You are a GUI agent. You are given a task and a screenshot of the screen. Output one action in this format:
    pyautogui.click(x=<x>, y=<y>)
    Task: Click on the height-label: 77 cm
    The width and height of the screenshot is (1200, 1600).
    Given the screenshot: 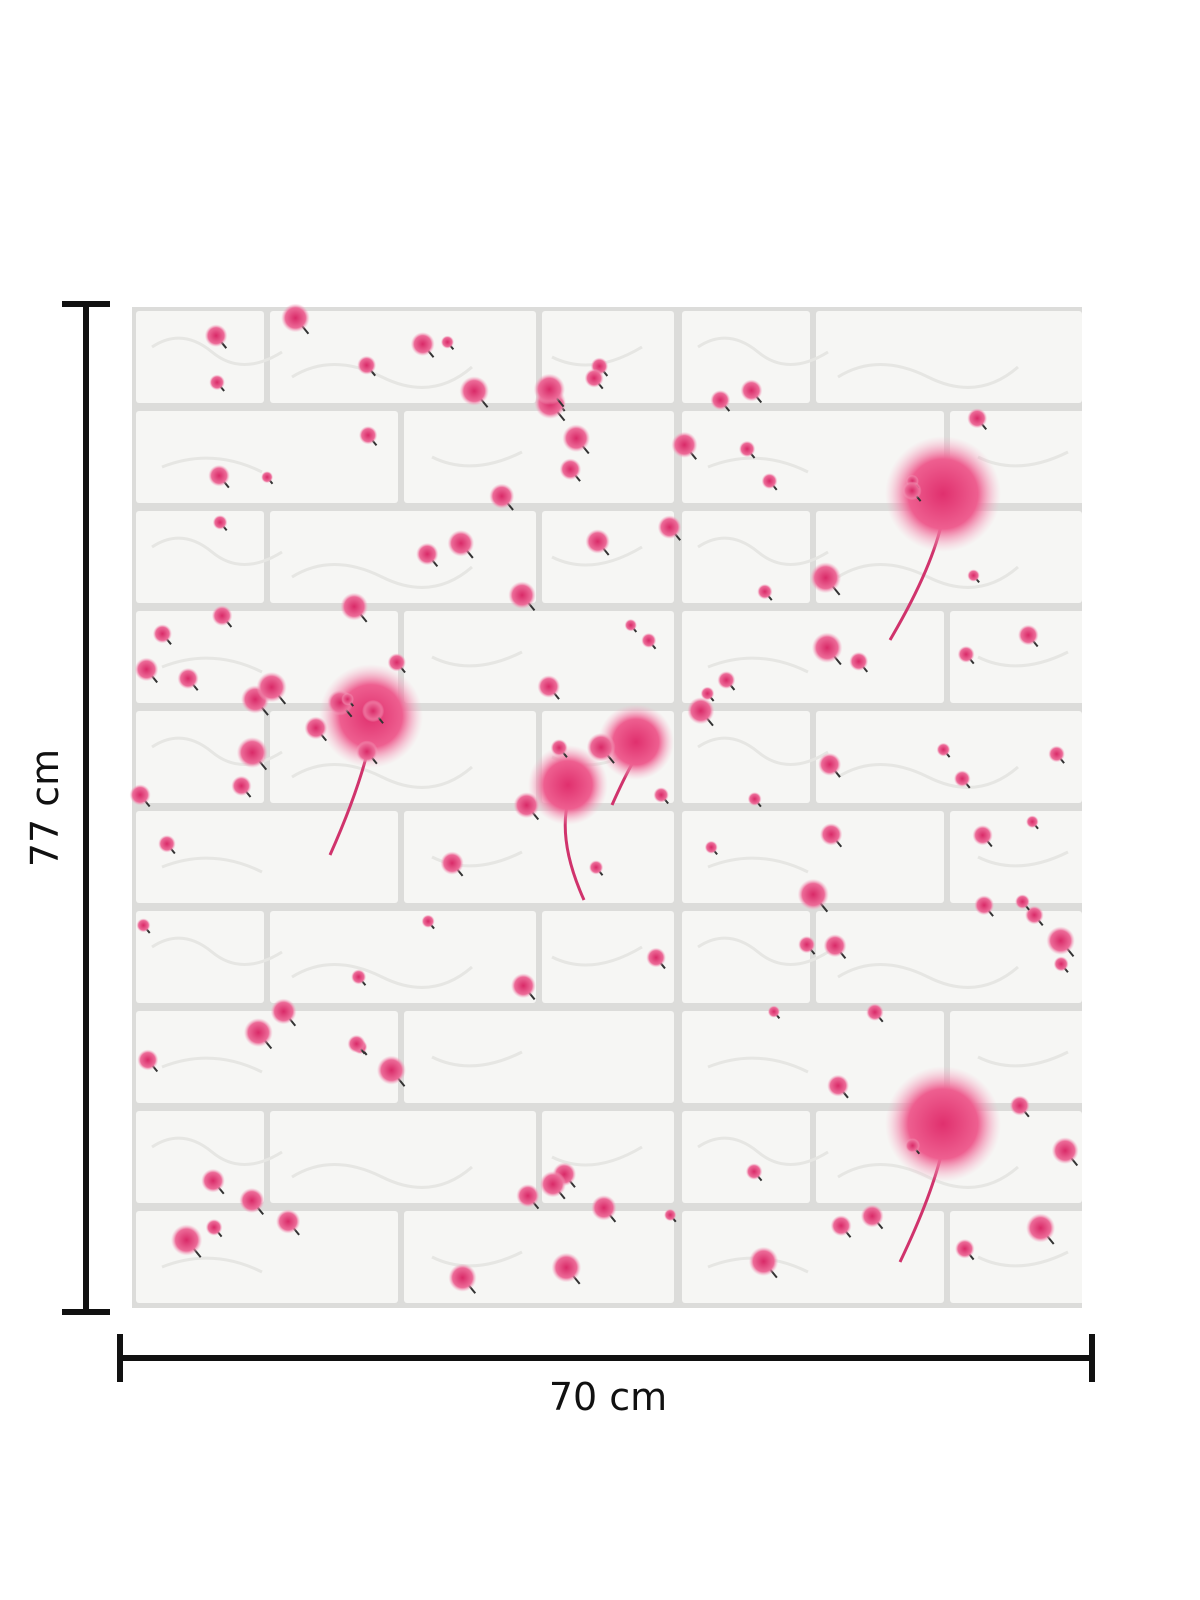 What is the action you would take?
    pyautogui.click(x=45, y=808)
    